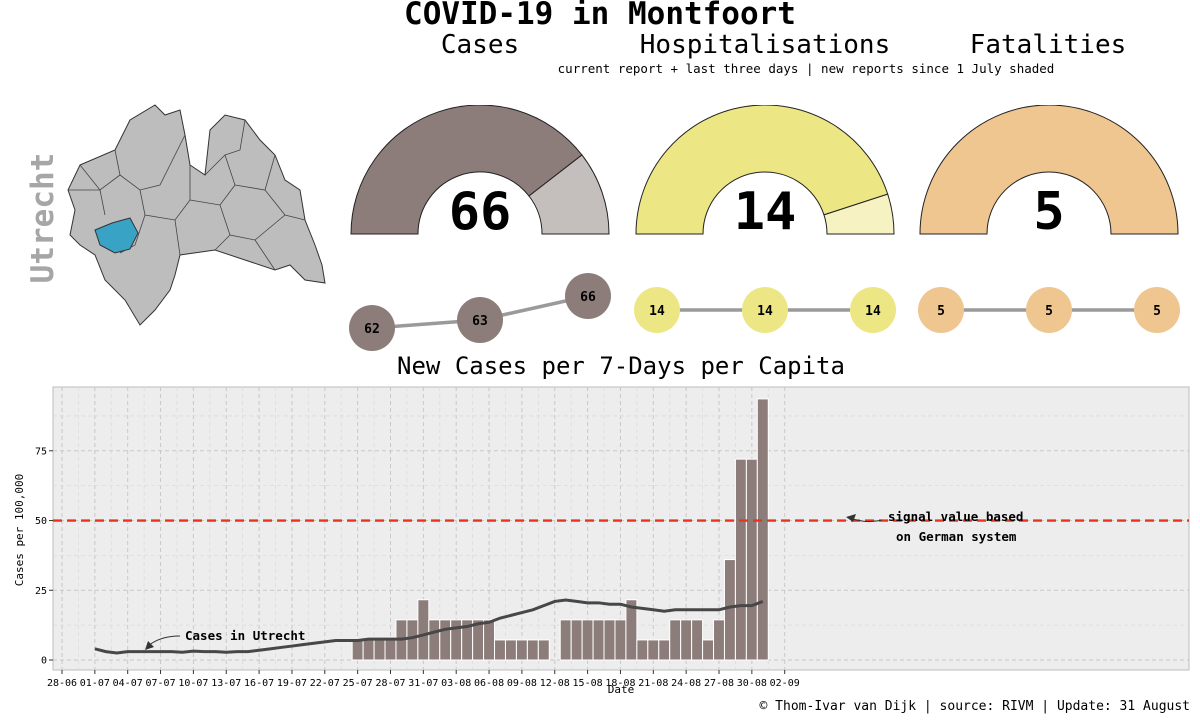 The image size is (1200, 720). Describe the element at coordinates (765, 212) in the screenshot. I see `hospitalisations-value: 14` at that location.